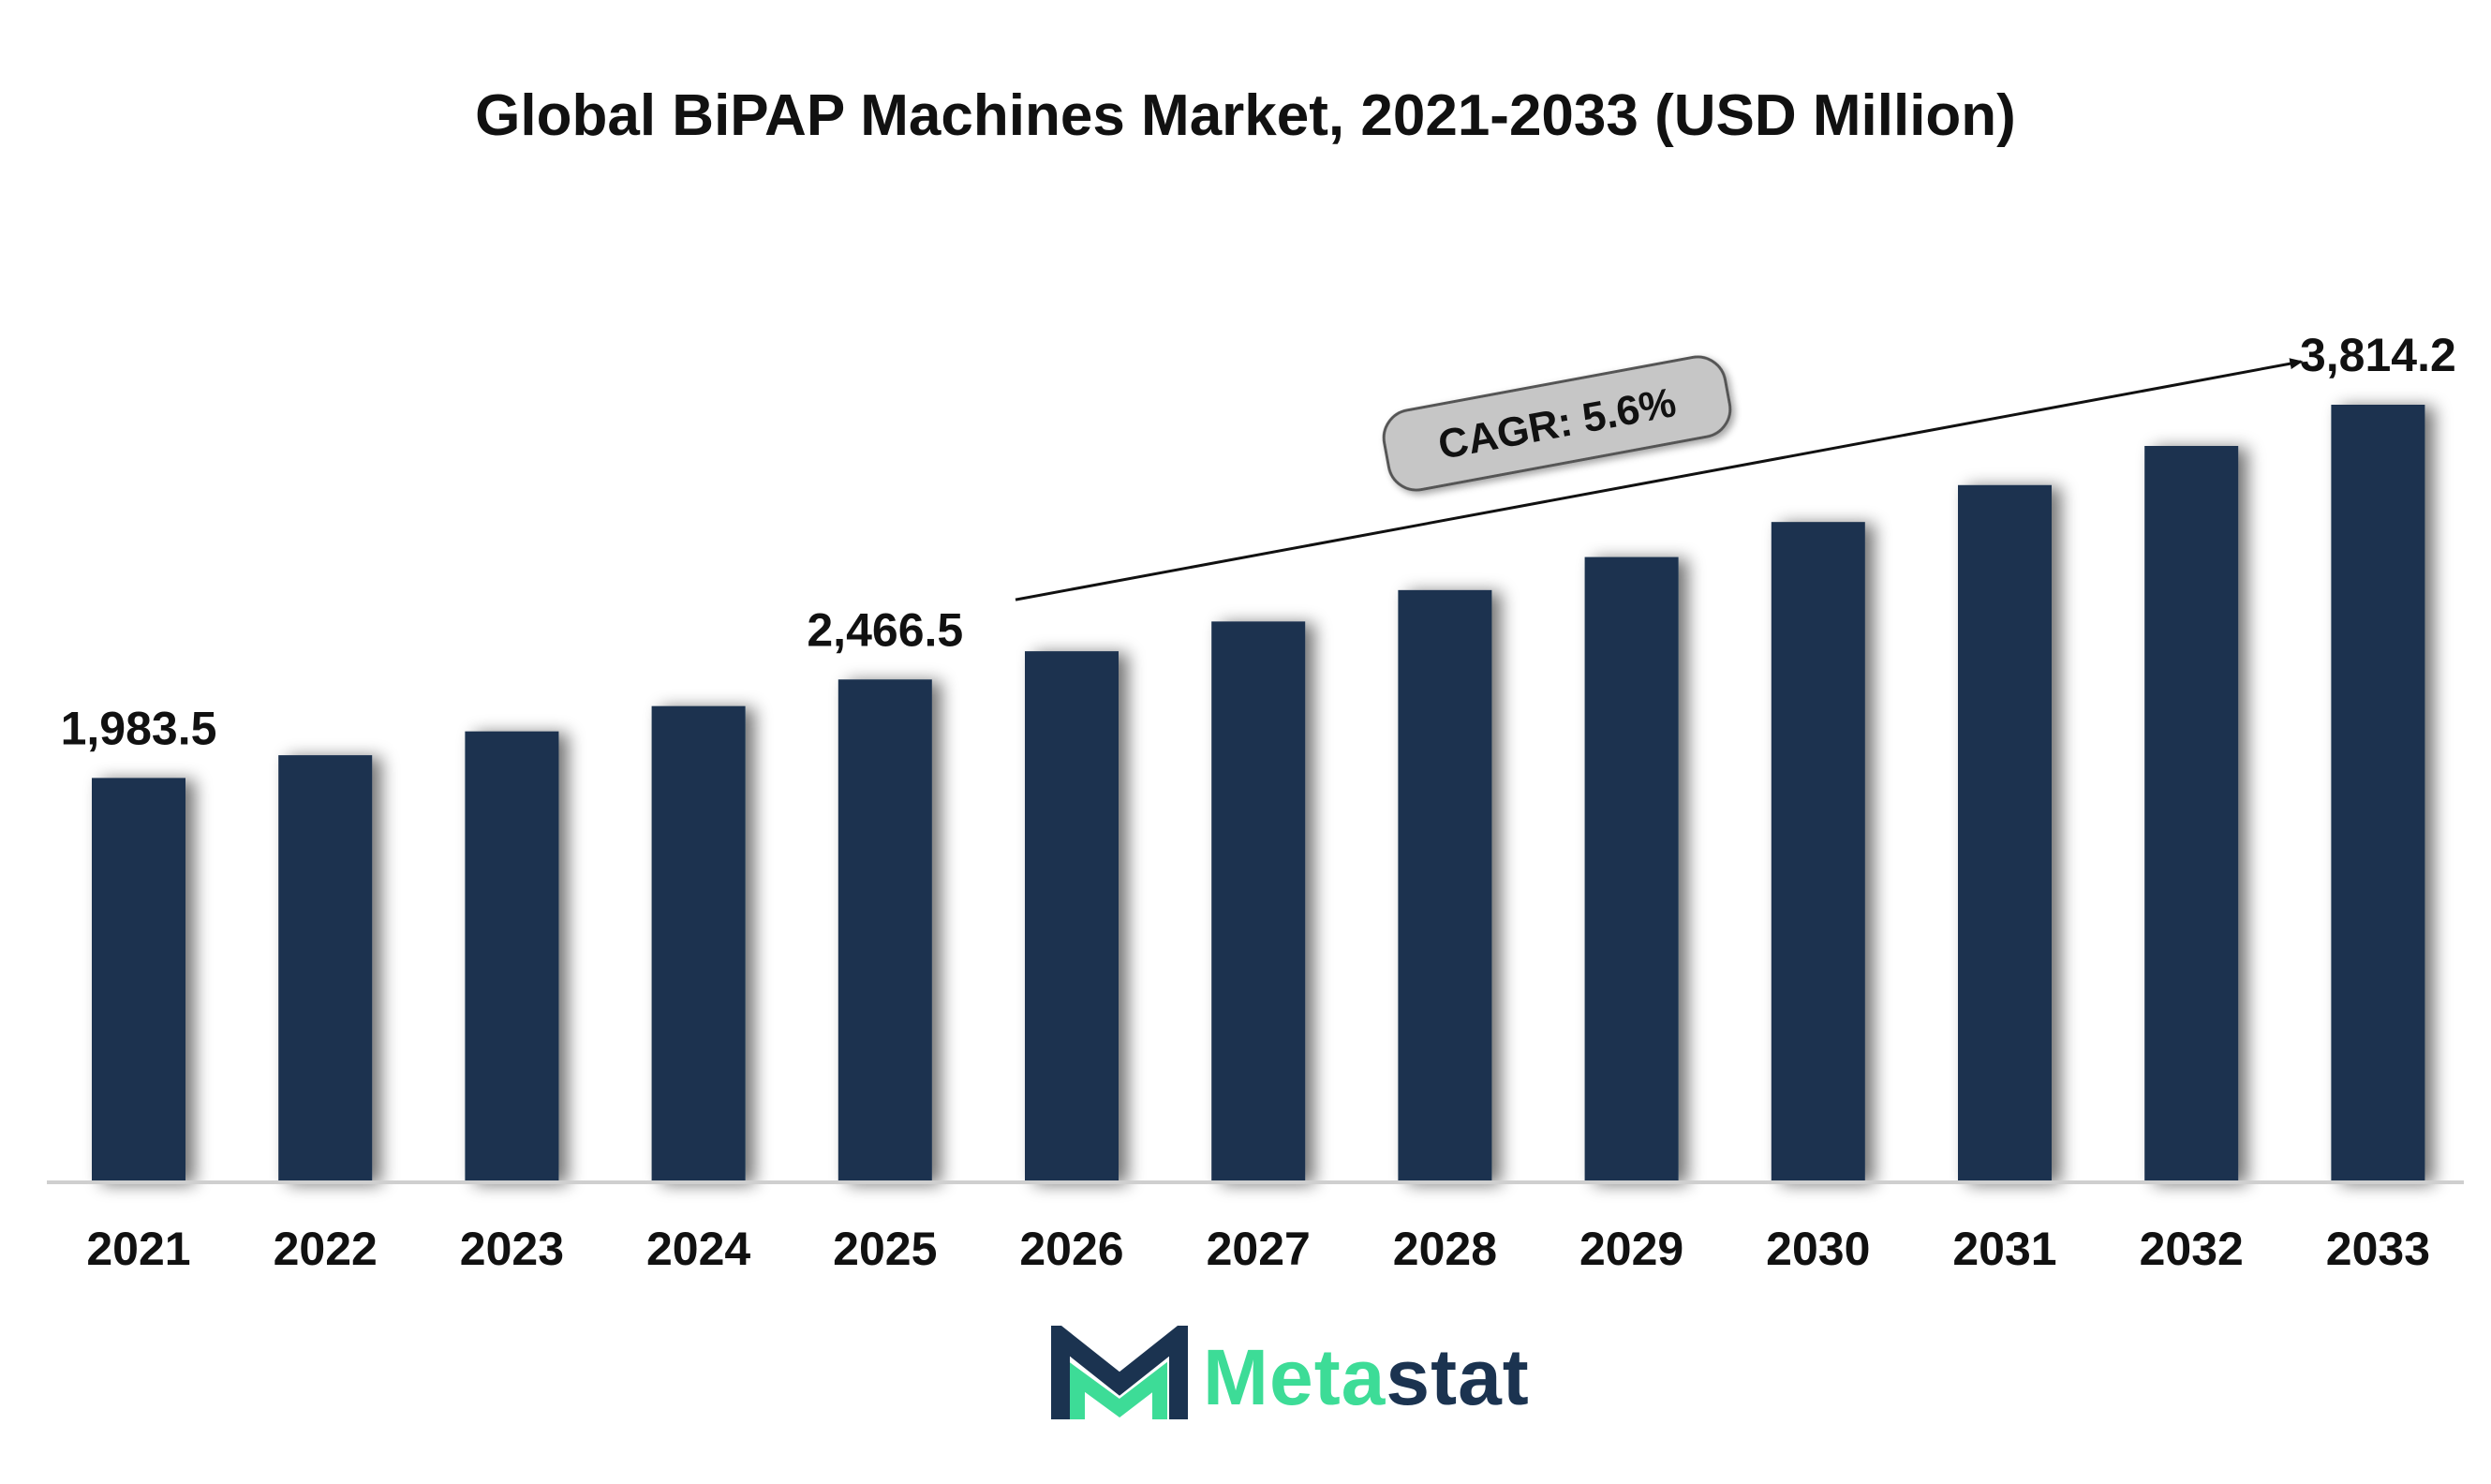 This screenshot has height=1484, width=2491. What do you see at coordinates (326, 968) in the screenshot?
I see `bar-2022` at bounding box center [326, 968].